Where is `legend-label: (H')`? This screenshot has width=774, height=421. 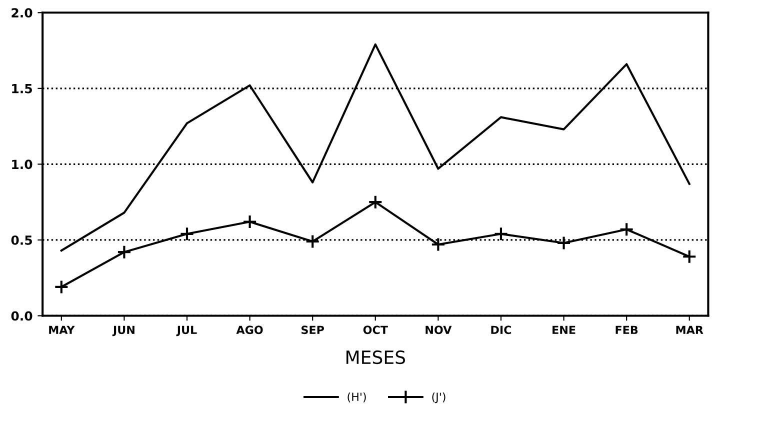
legend-label: (H') is located at coordinates (357, 397).